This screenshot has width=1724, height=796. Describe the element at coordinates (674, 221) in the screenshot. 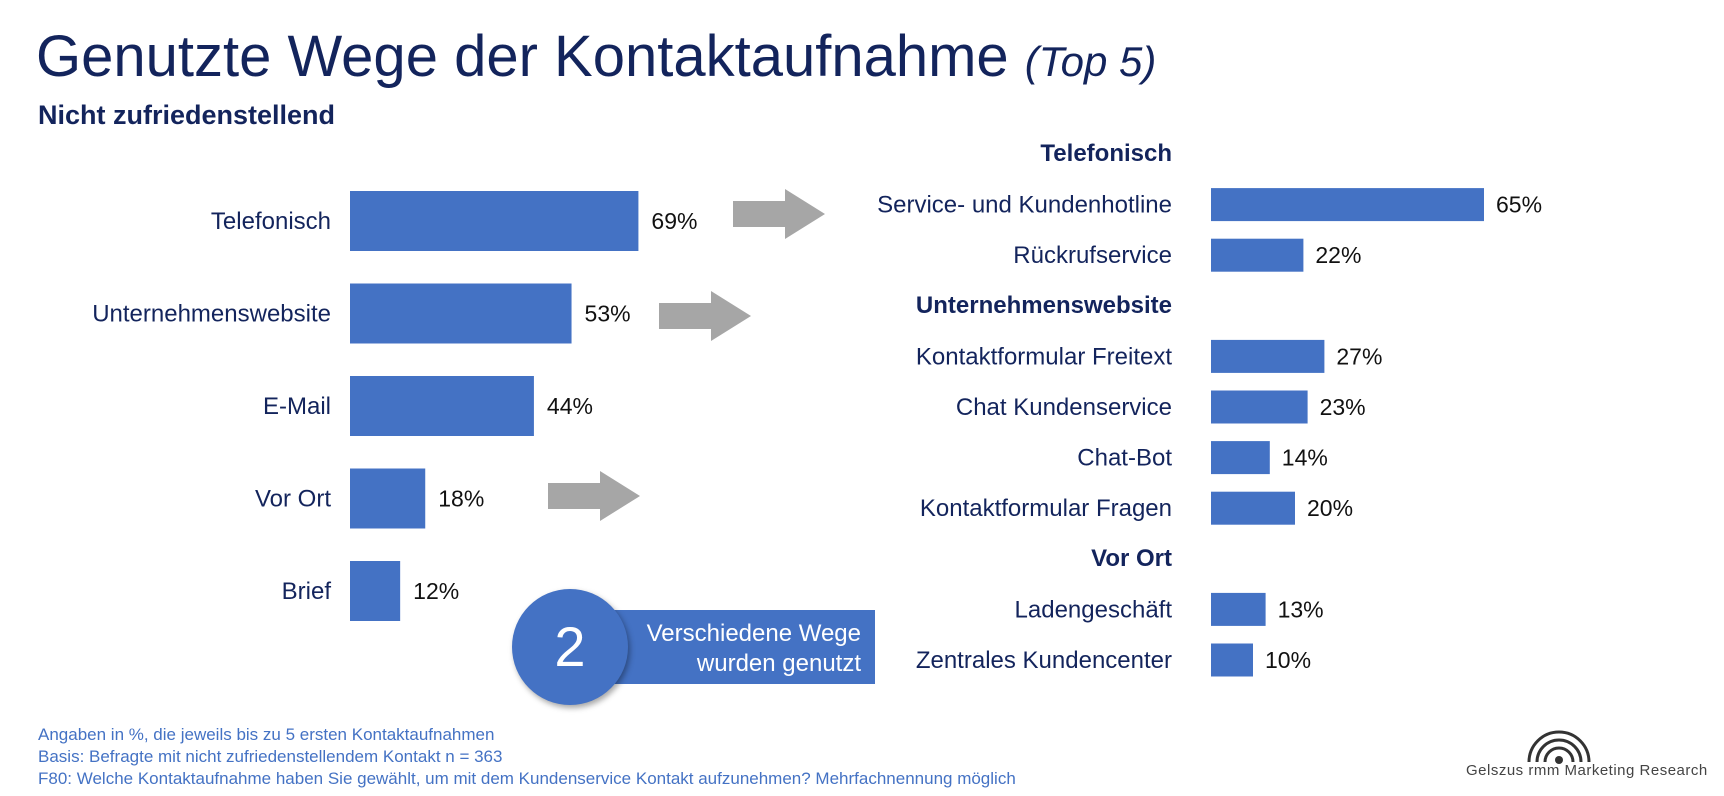

I see `value-label: 69%` at that location.